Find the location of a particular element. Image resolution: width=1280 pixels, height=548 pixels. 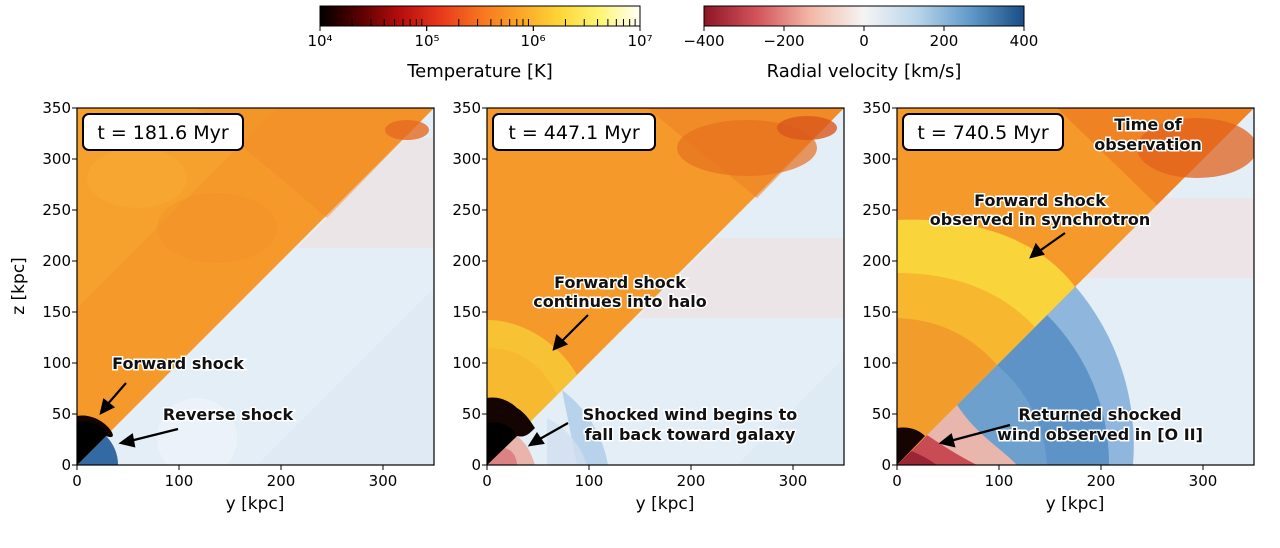

arrow-synchrotron-p3 is located at coordinates (1047, 245).